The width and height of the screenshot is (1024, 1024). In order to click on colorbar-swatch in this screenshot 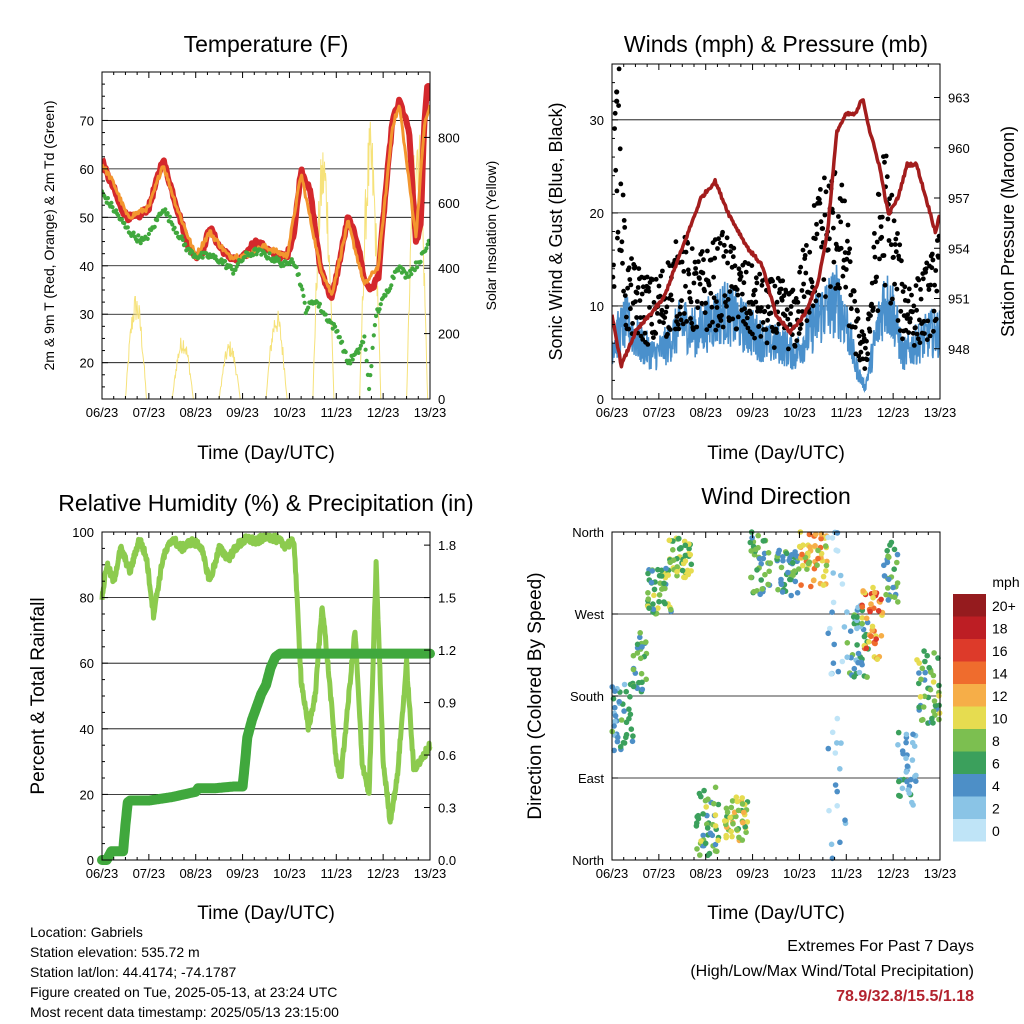, I will do `click(969, 605)`.